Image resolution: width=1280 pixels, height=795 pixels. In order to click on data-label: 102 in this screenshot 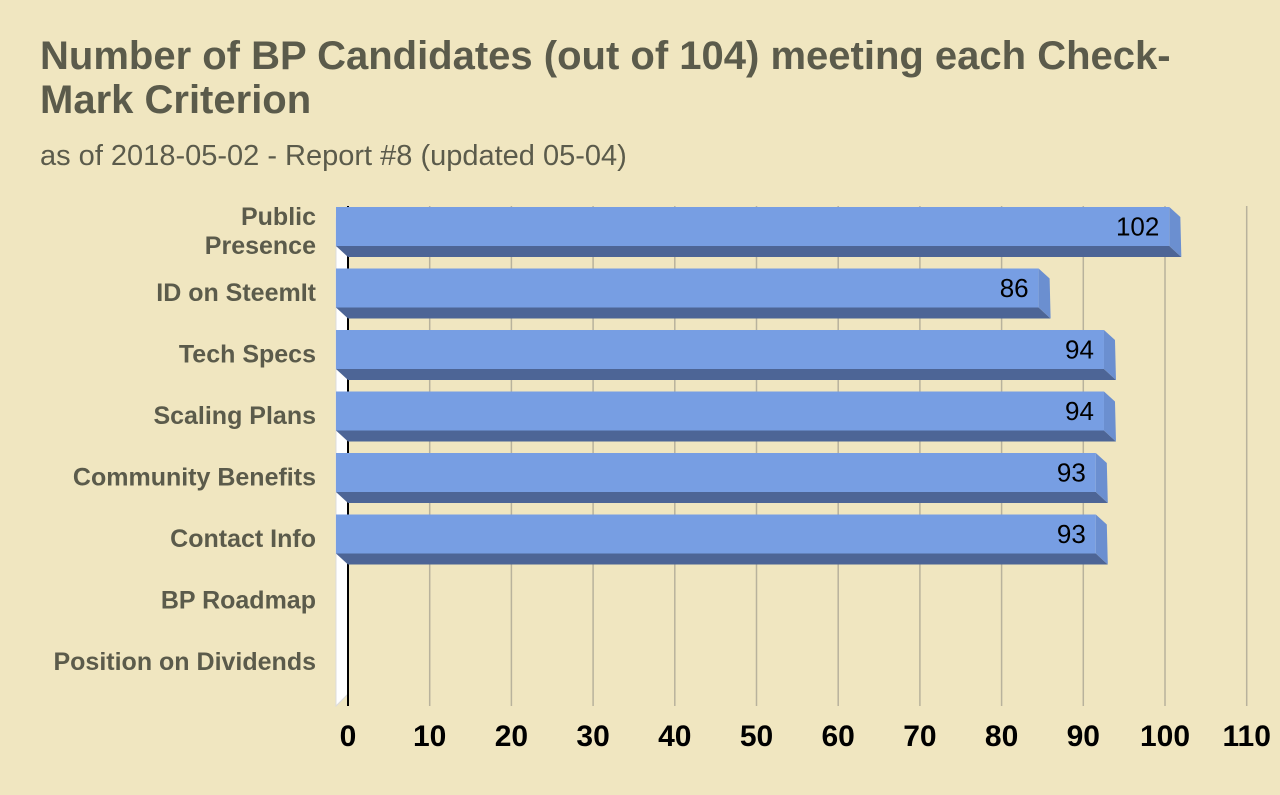, I will do `click(1137, 227)`.